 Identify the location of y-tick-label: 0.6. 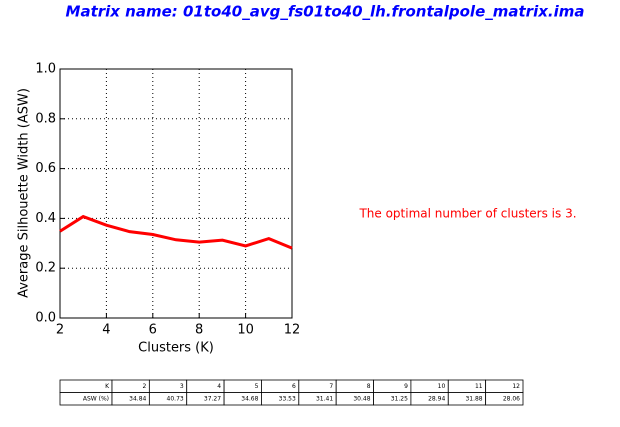
(45, 168).